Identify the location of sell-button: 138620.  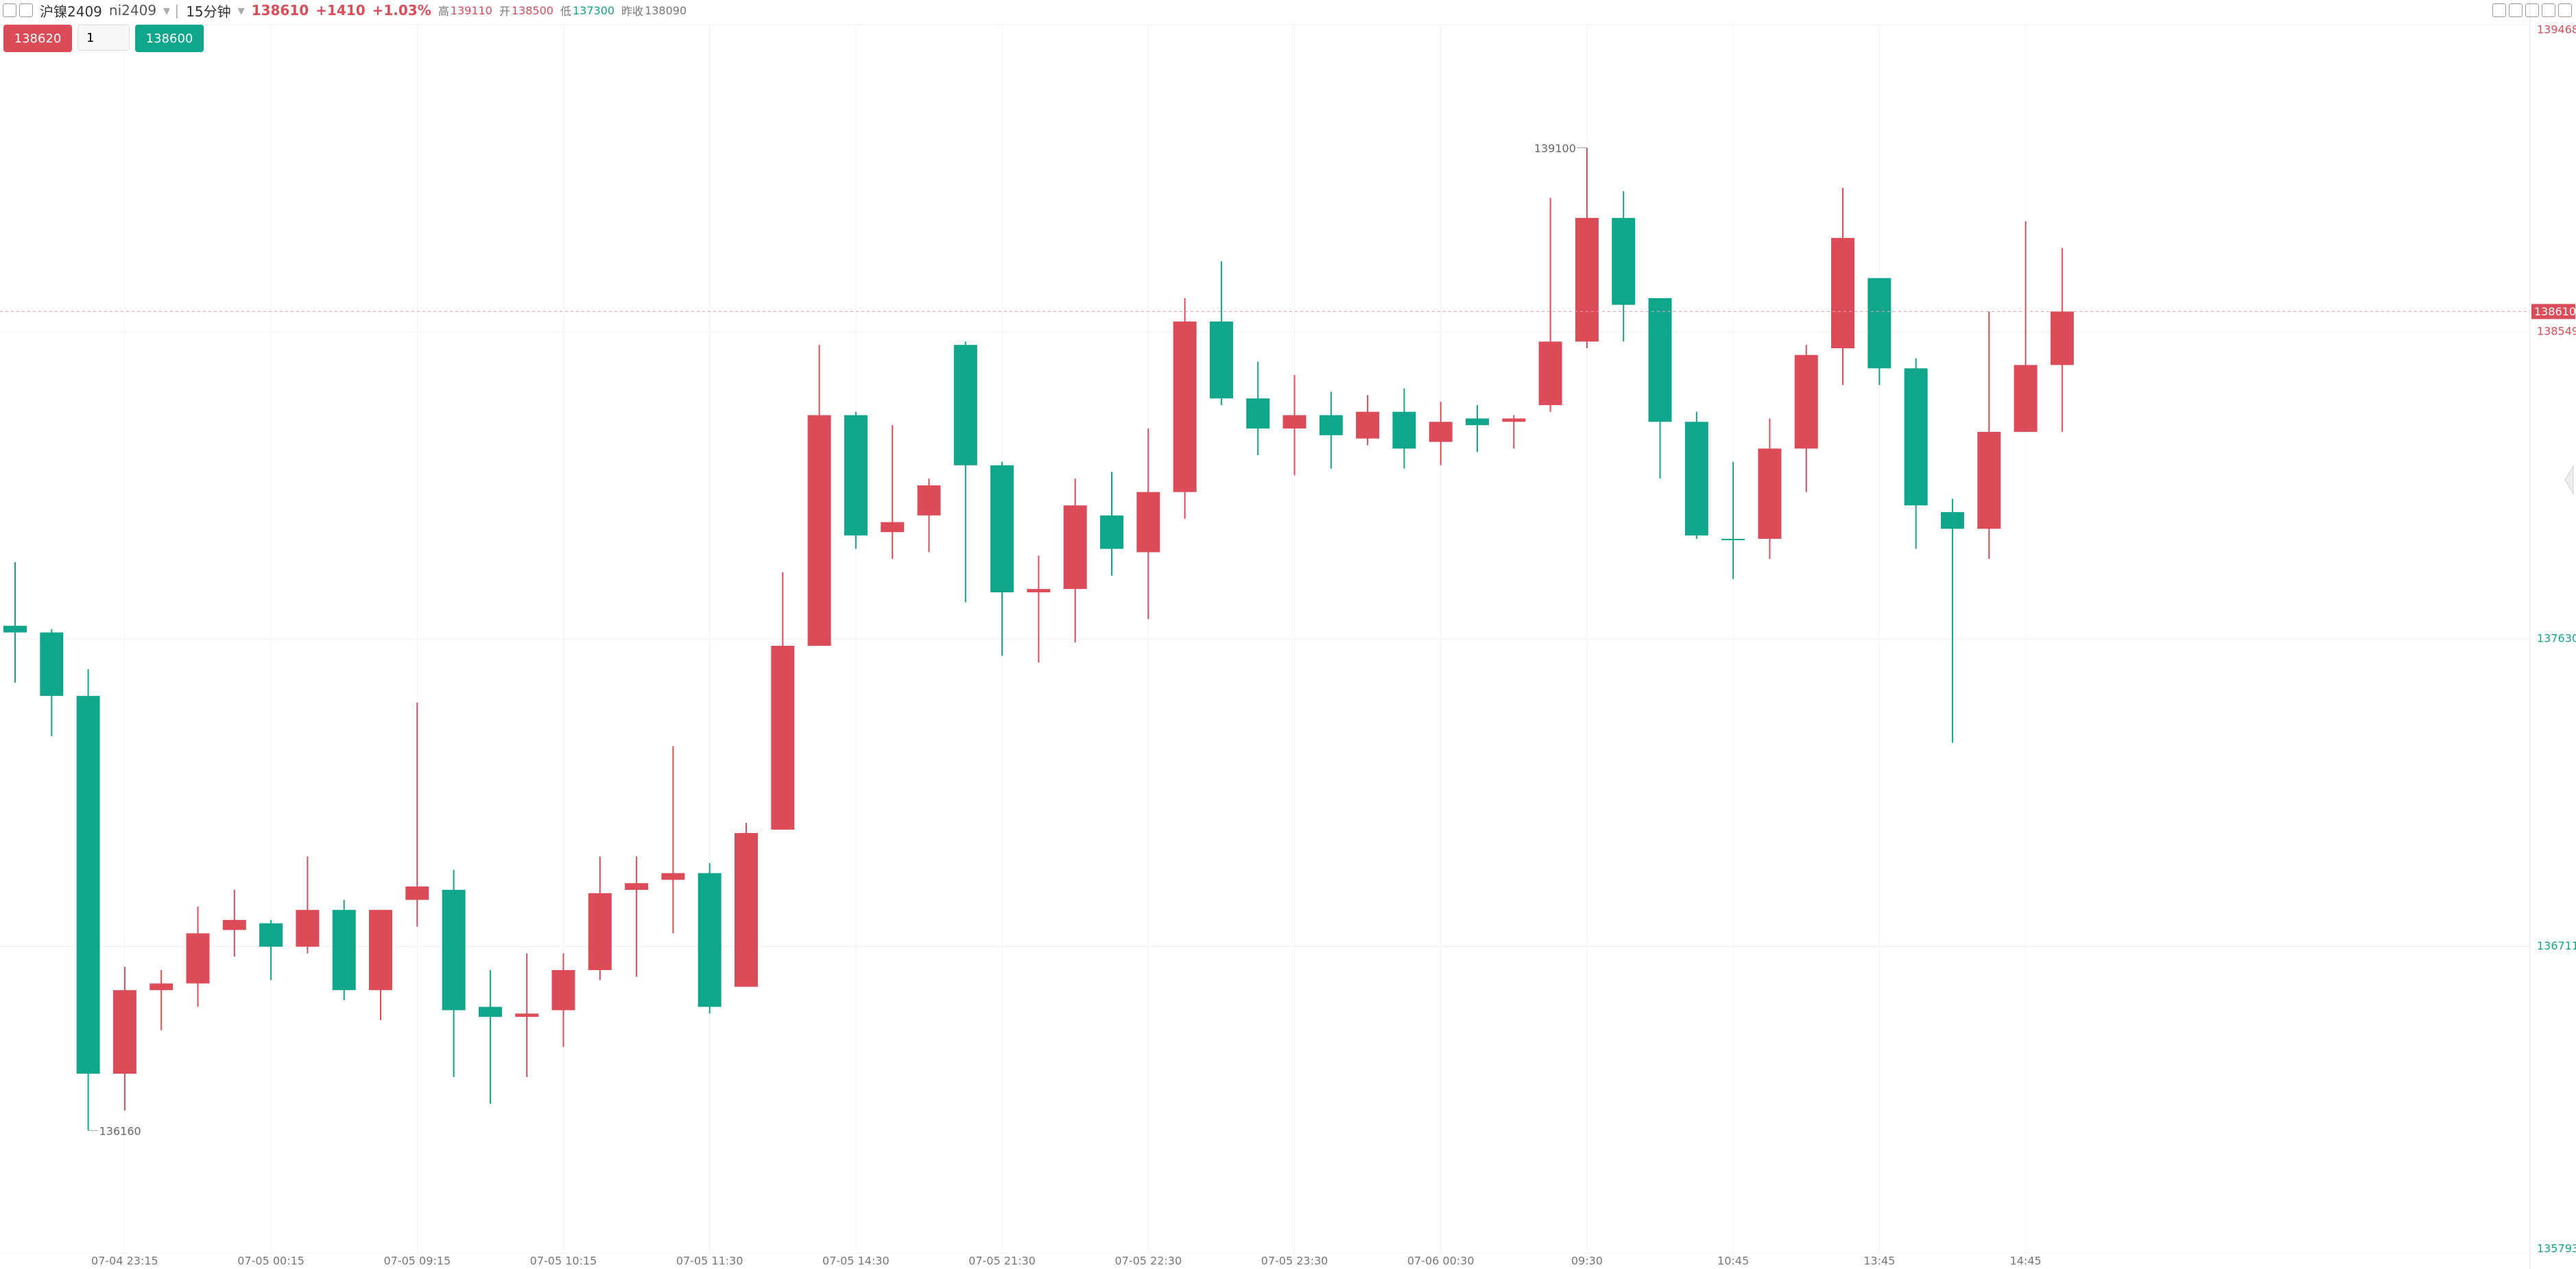
(37, 38).